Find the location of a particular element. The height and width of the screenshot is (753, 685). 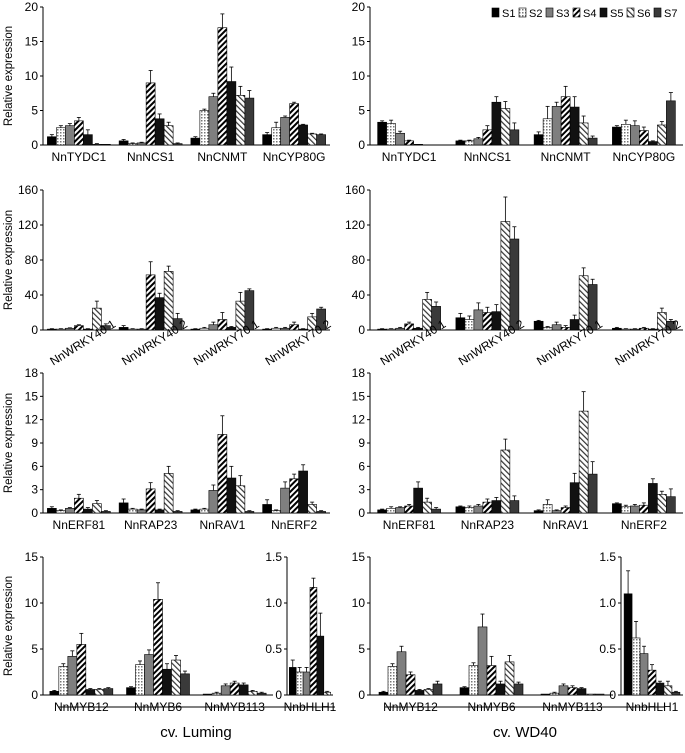

y-tick-label: 1.0 is located at coordinates (273, 603).